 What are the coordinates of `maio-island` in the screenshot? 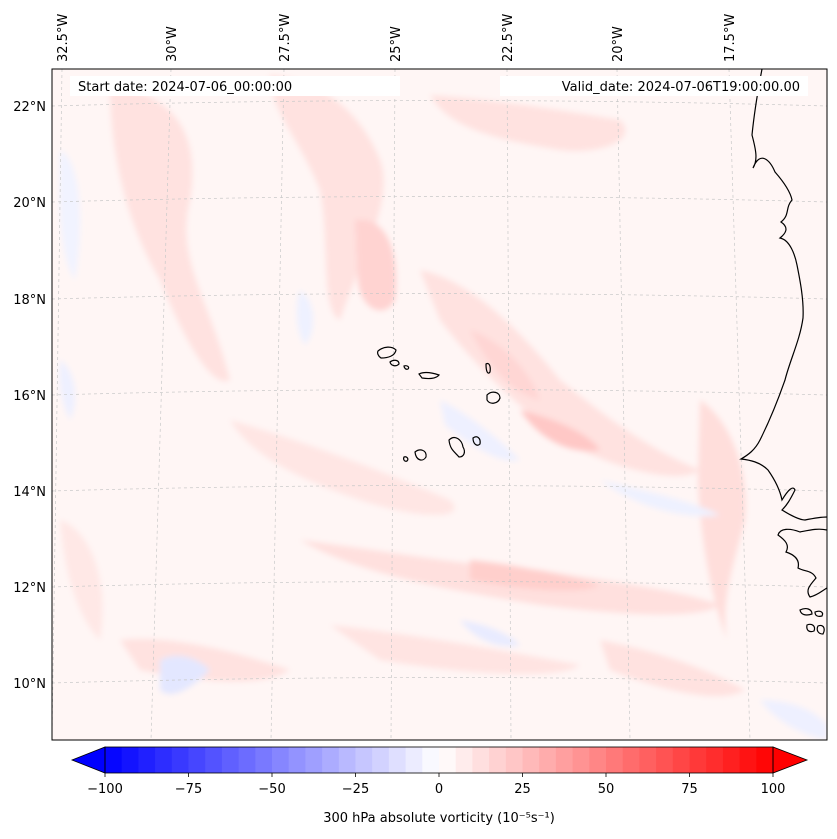 It's located at (476, 441).